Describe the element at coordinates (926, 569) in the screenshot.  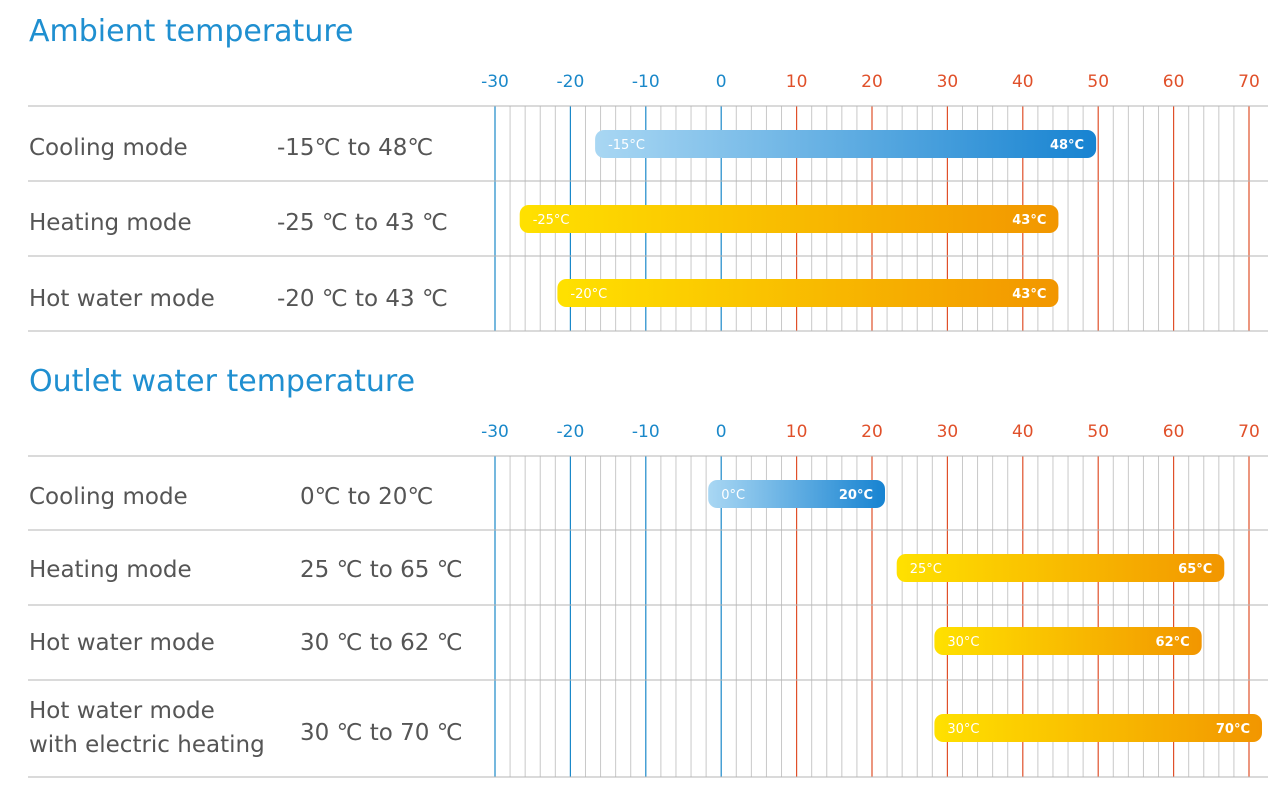
I see `range-start-label: 25°C` at that location.